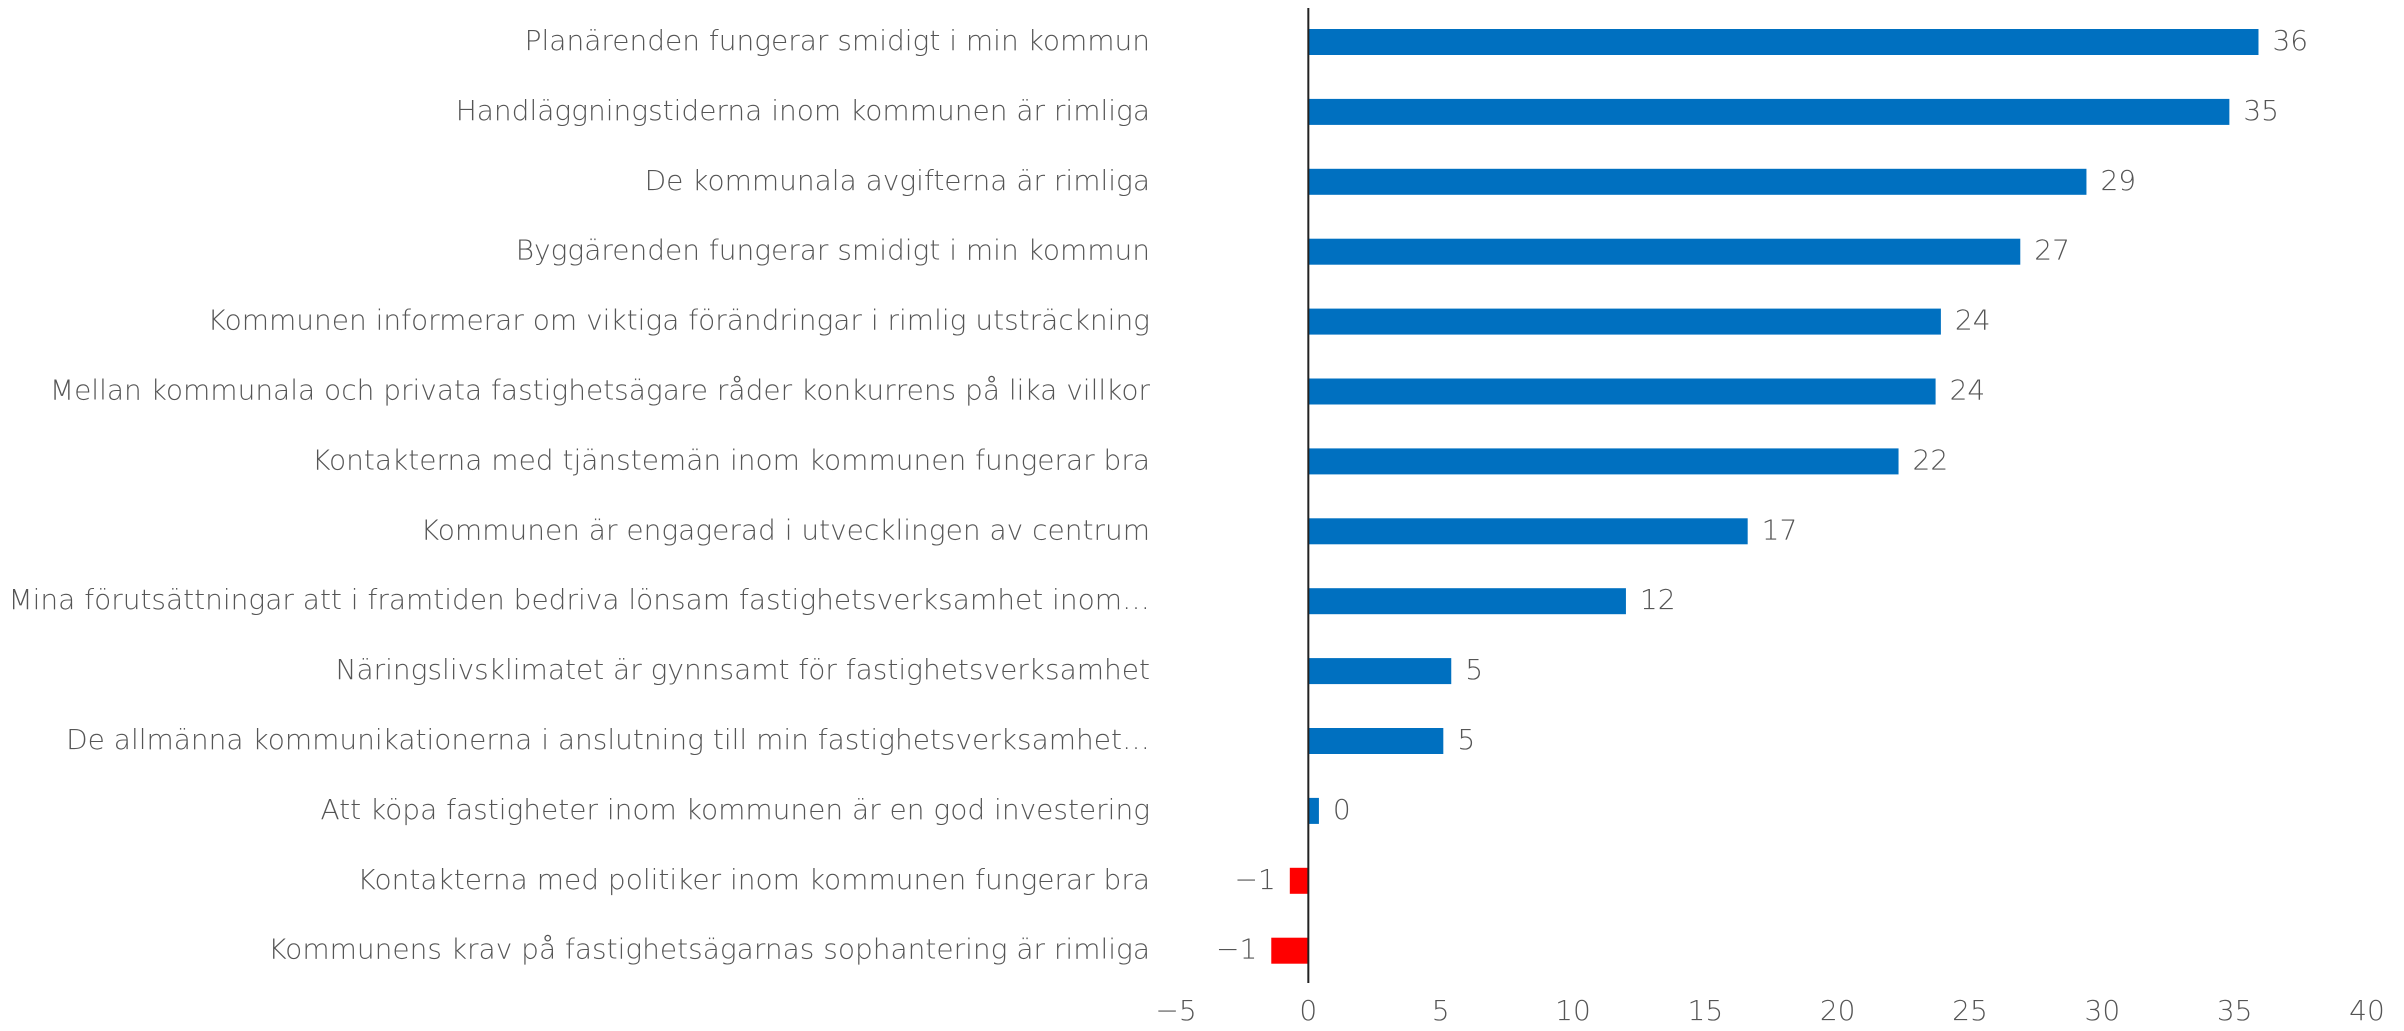 The height and width of the screenshot is (1031, 2404). Describe the element at coordinates (1342, 809) in the screenshot. I see `data-label: 0` at that location.